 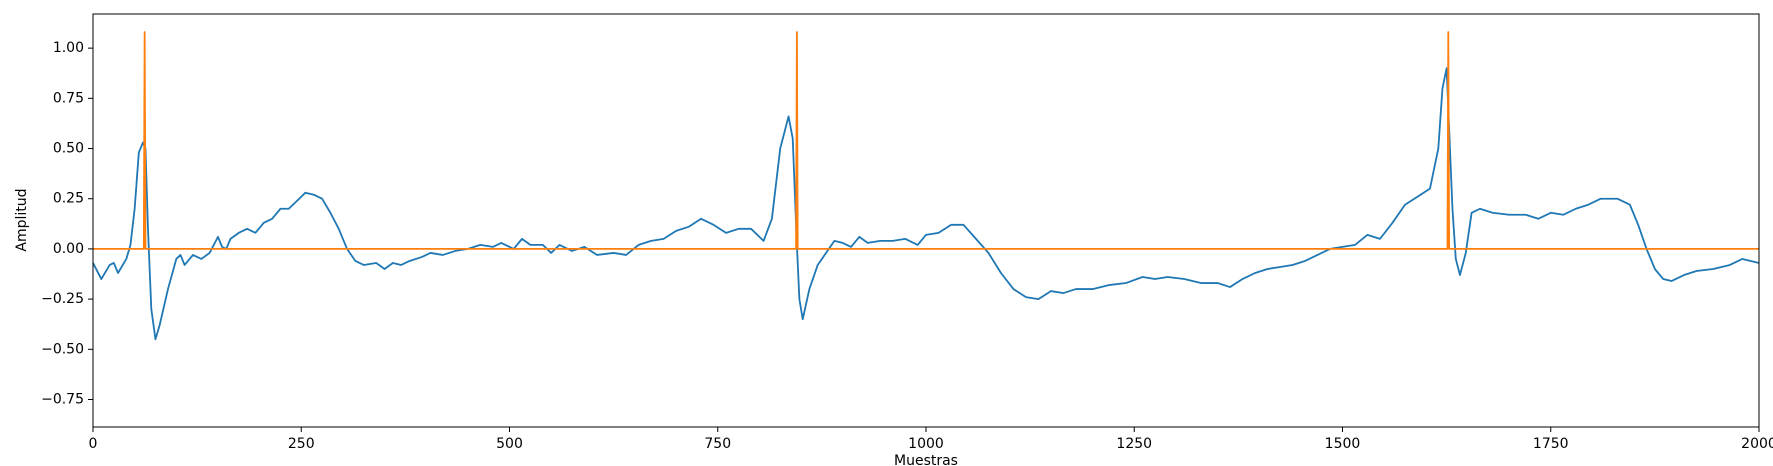 I want to click on y-tick-label: −0.25, so click(x=62, y=299).